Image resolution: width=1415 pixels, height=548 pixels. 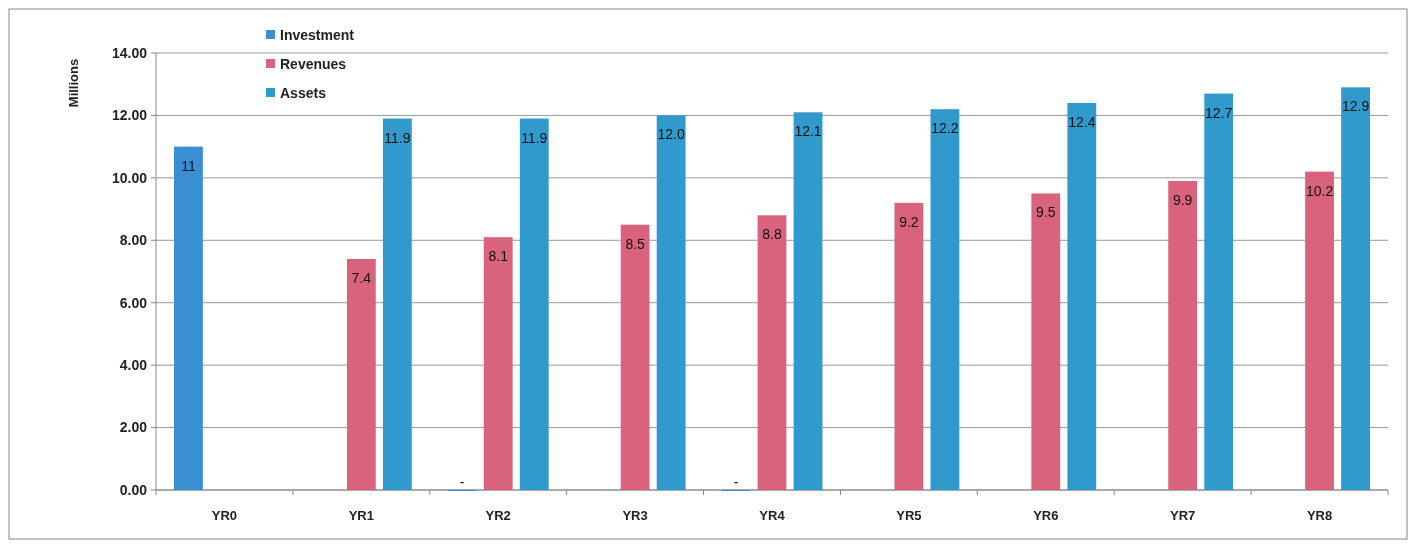 What do you see at coordinates (1355, 106) in the screenshot?
I see `data-label: 12.9` at bounding box center [1355, 106].